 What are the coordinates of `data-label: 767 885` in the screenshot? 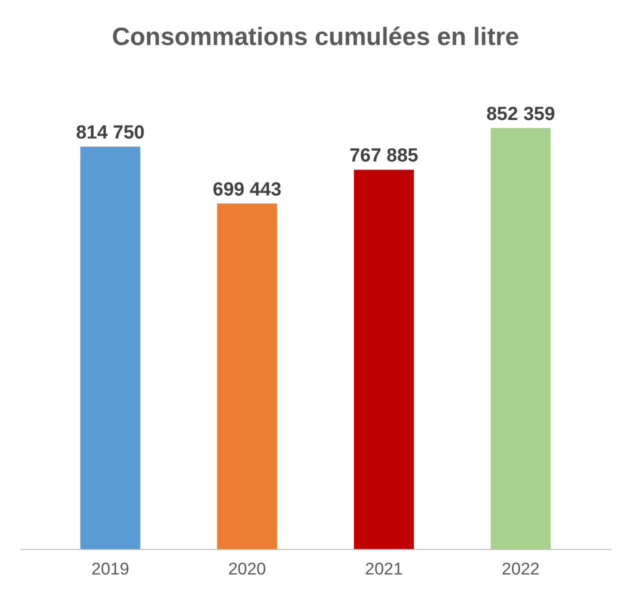 It's located at (384, 156).